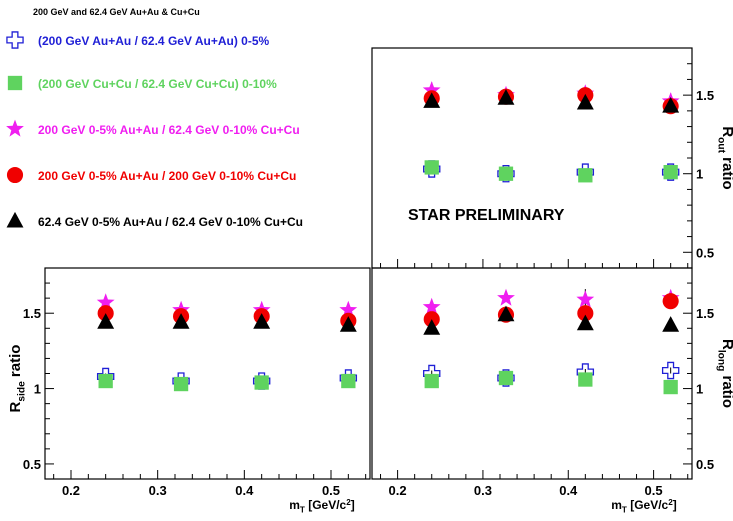 The width and height of the screenshot is (733, 521). I want to click on legend-marker-open-cross, so click(15, 40).